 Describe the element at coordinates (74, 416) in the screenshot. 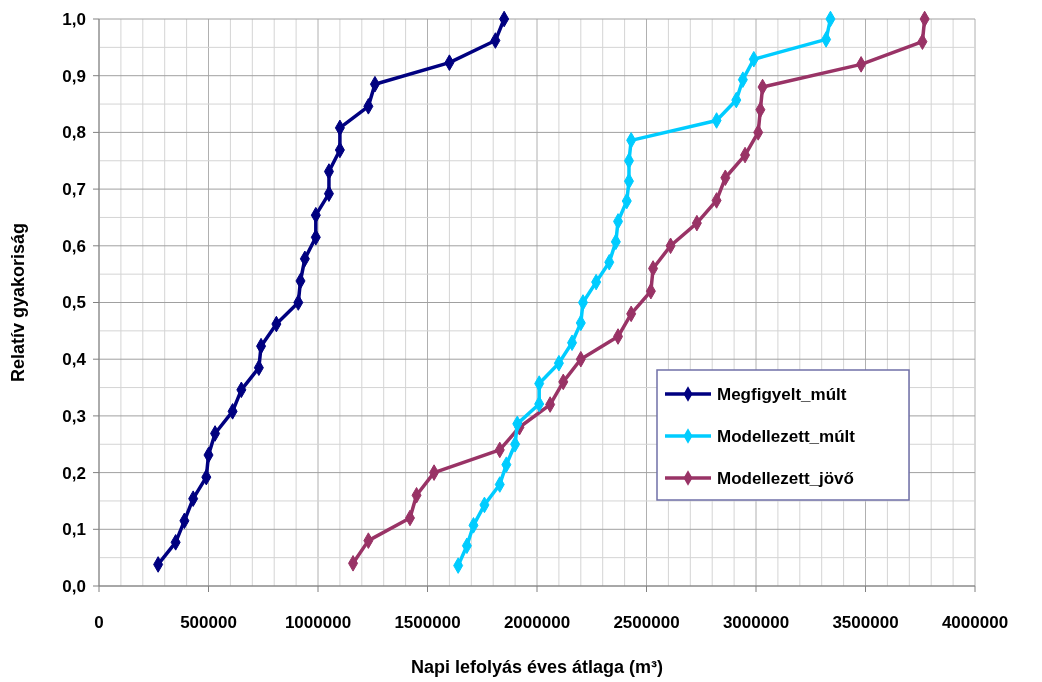

I see `y-tick-label: 0,3` at that location.